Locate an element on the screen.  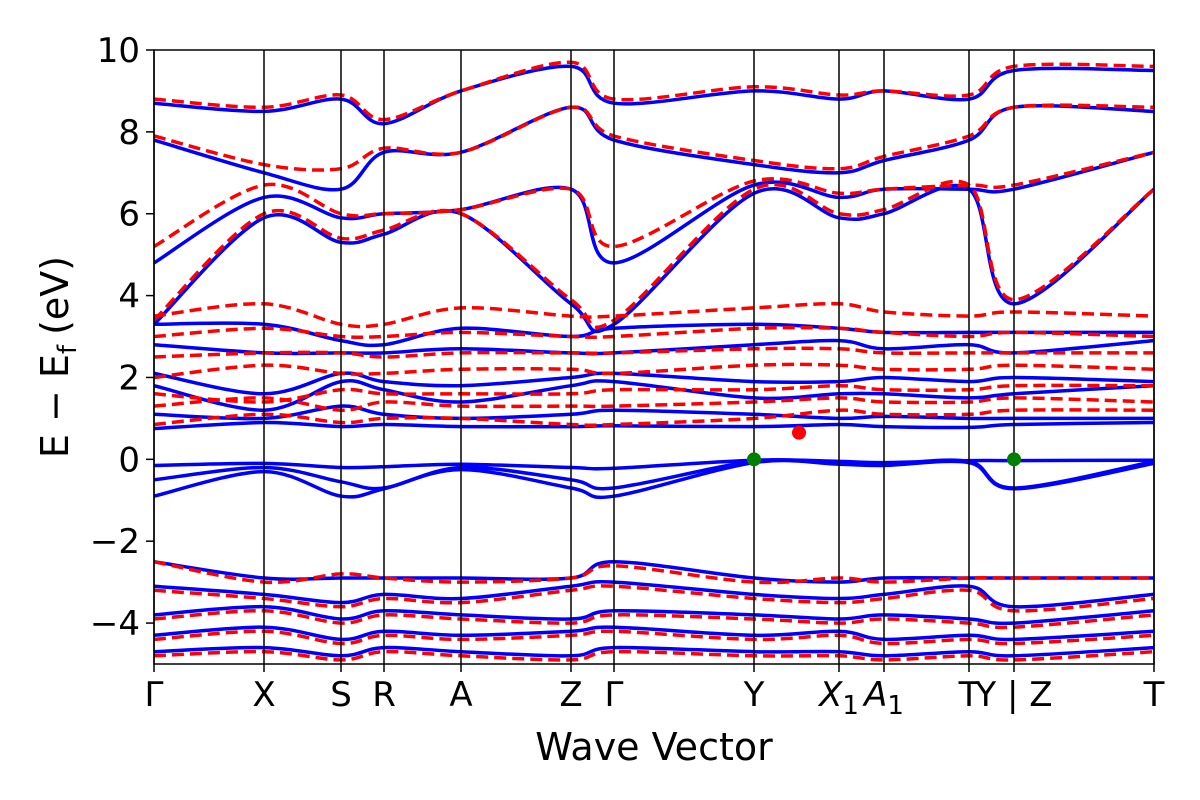
x-tick-label: A is located at coordinates (460, 695).